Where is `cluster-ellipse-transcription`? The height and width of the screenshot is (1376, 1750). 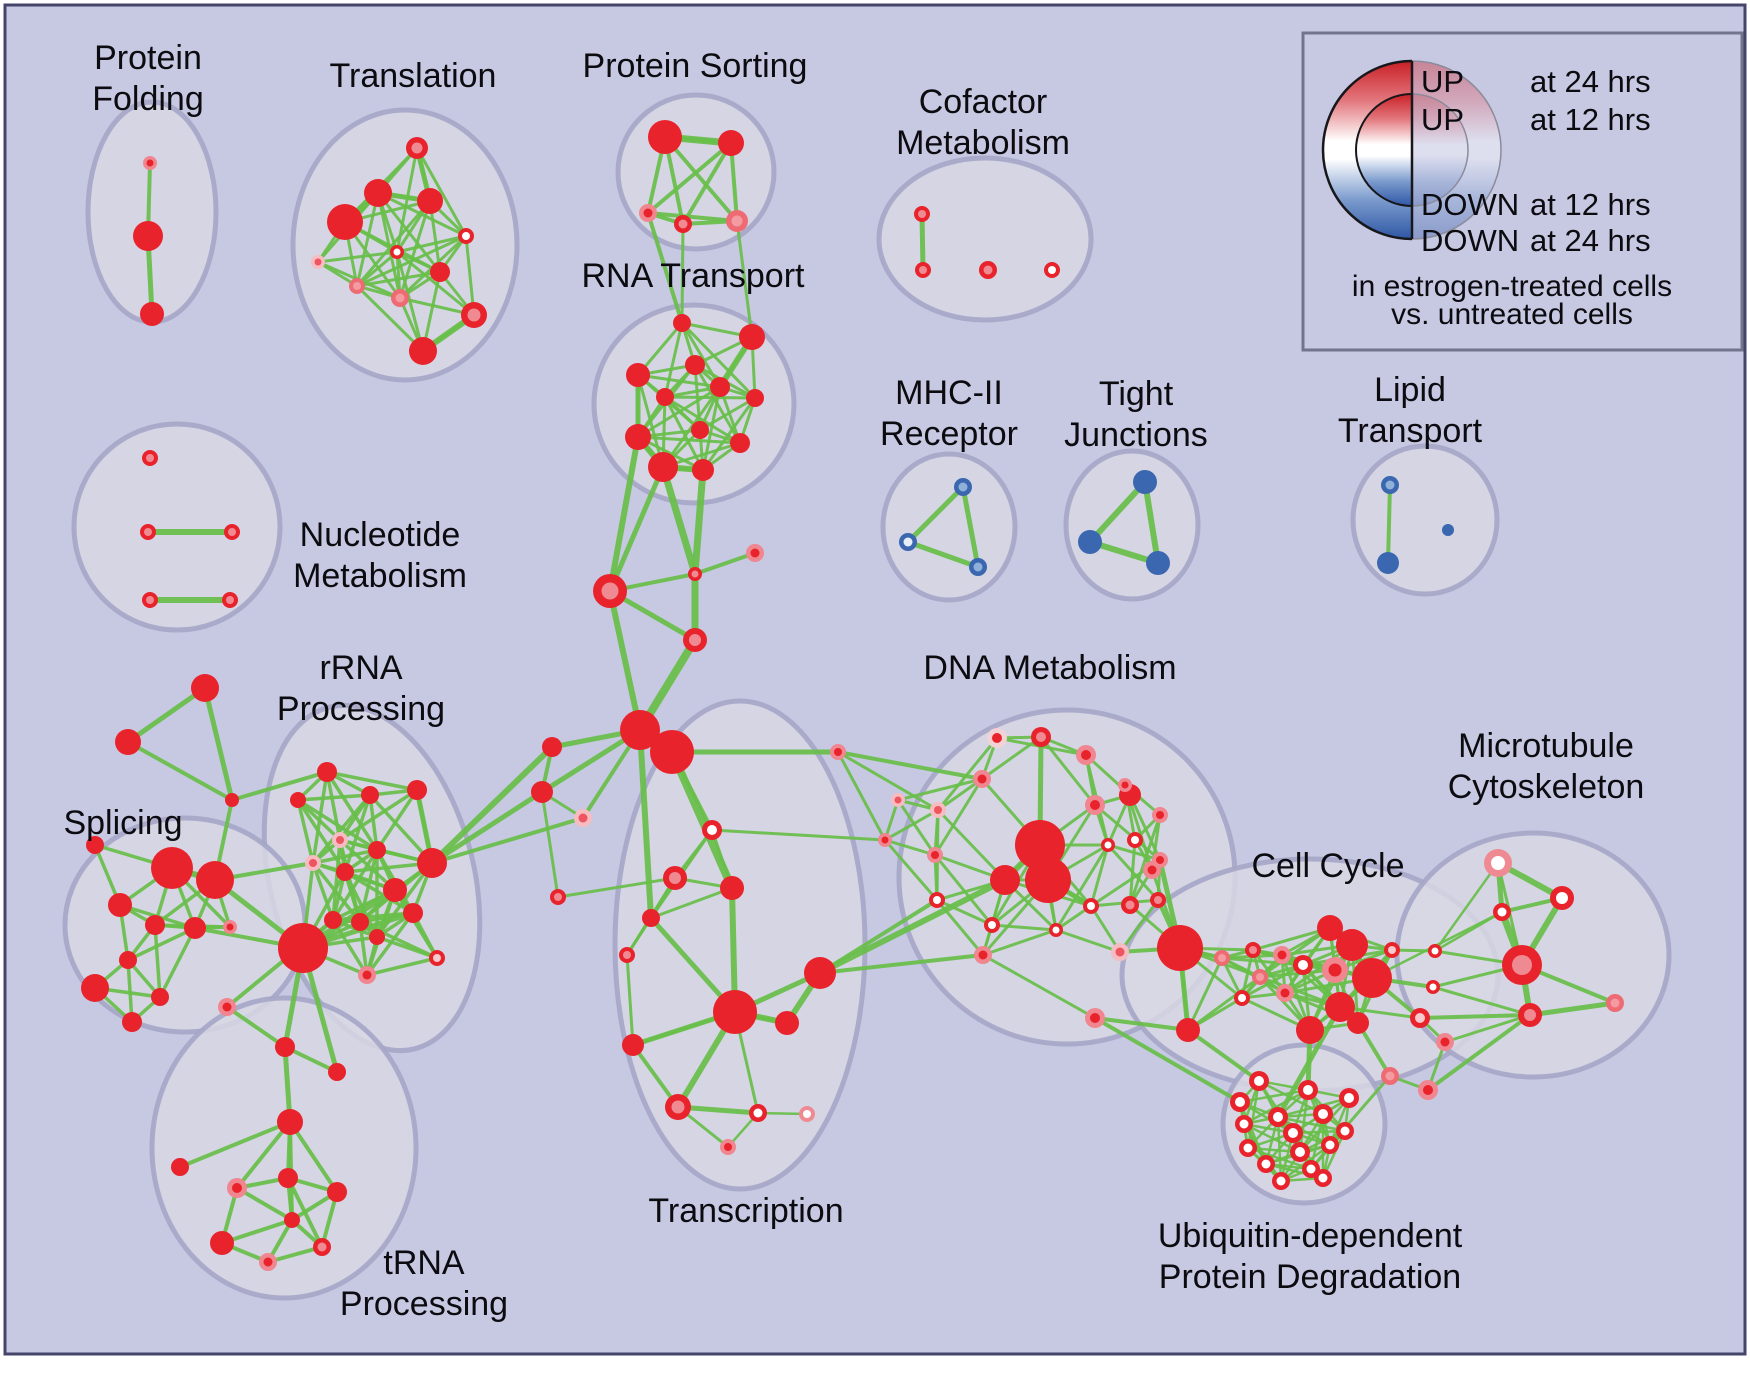 cluster-ellipse-transcription is located at coordinates (740, 945).